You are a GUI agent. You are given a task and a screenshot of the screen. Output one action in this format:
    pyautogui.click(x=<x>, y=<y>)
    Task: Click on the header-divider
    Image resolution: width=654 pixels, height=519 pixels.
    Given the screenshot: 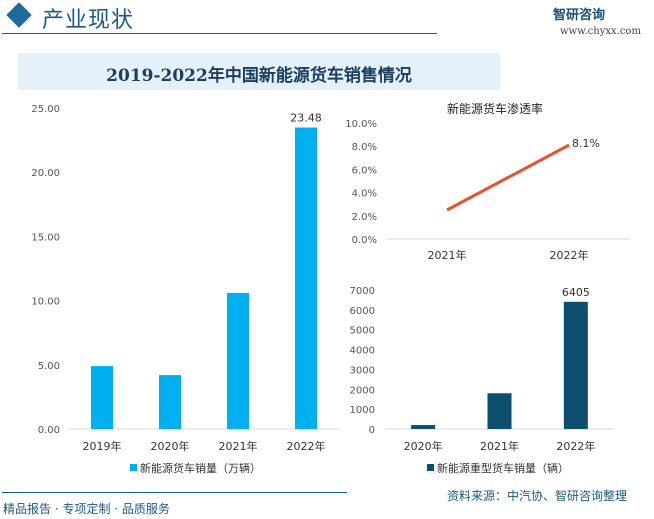 What is the action you would take?
    pyautogui.click(x=219, y=33)
    